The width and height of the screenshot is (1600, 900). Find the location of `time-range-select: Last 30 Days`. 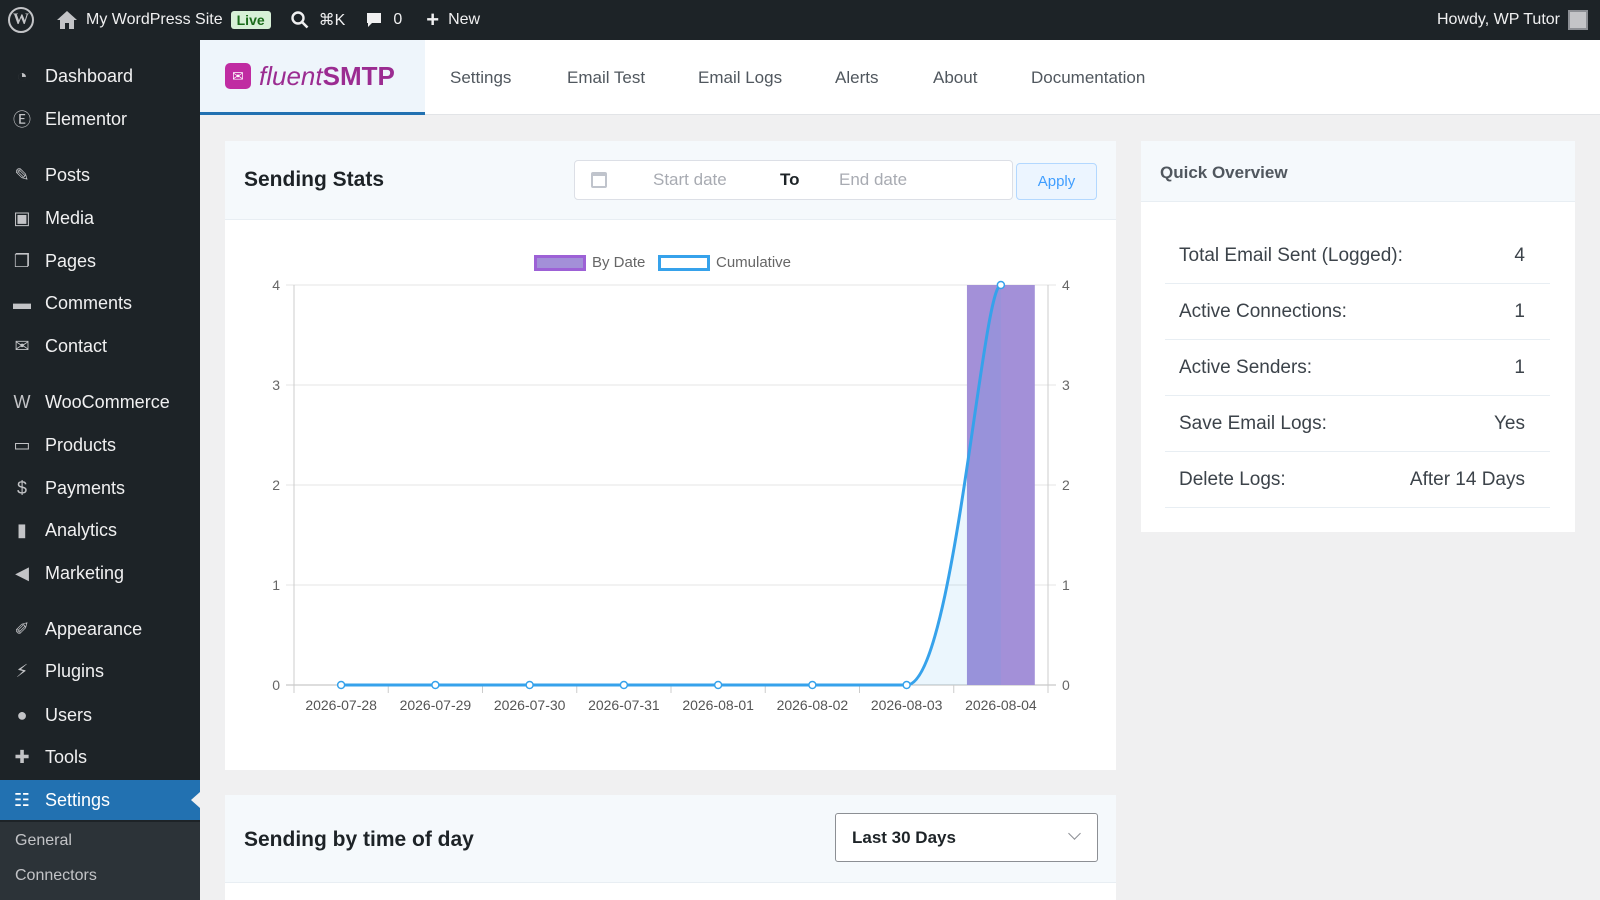

time-range-select: Last 30 Days is located at coordinates (966, 837).